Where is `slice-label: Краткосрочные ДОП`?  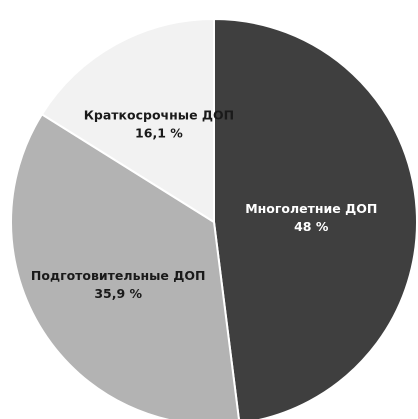
slice-label: Краткосрочные ДОП is located at coordinates (159, 115).